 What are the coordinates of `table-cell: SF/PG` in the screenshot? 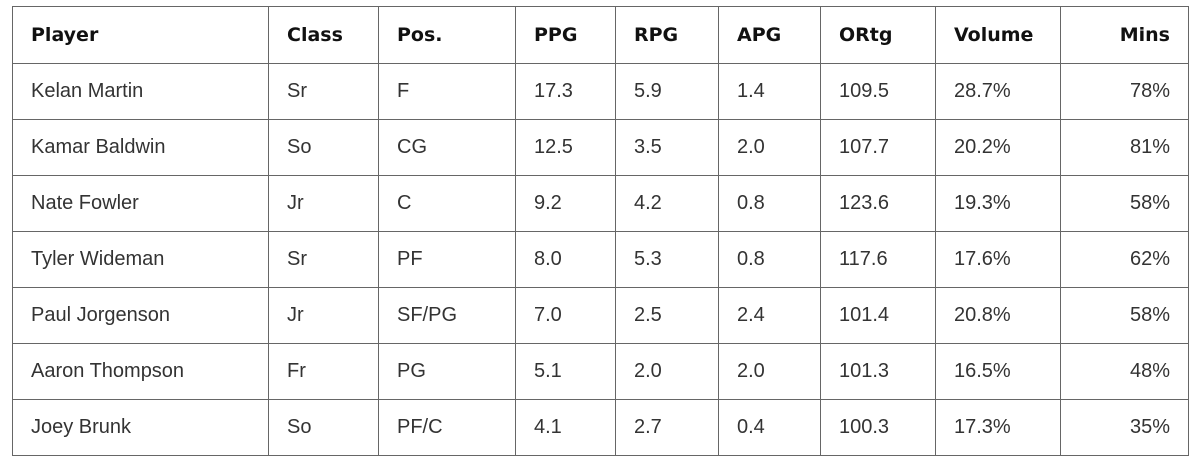 It's located at (447, 315).